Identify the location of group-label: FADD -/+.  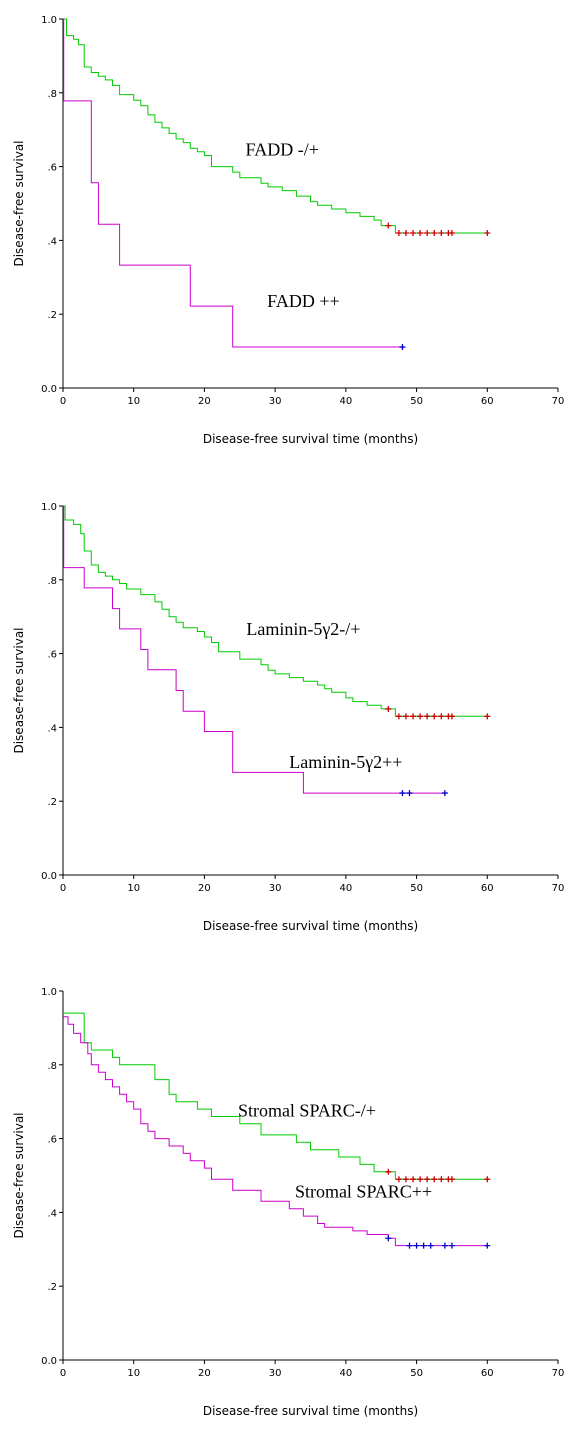
(282, 150).